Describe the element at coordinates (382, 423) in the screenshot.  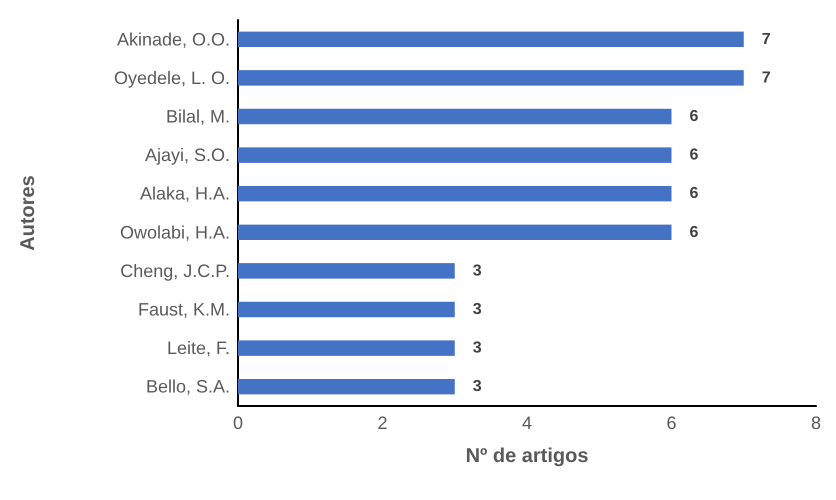
I see `x-tick-label: 2` at that location.